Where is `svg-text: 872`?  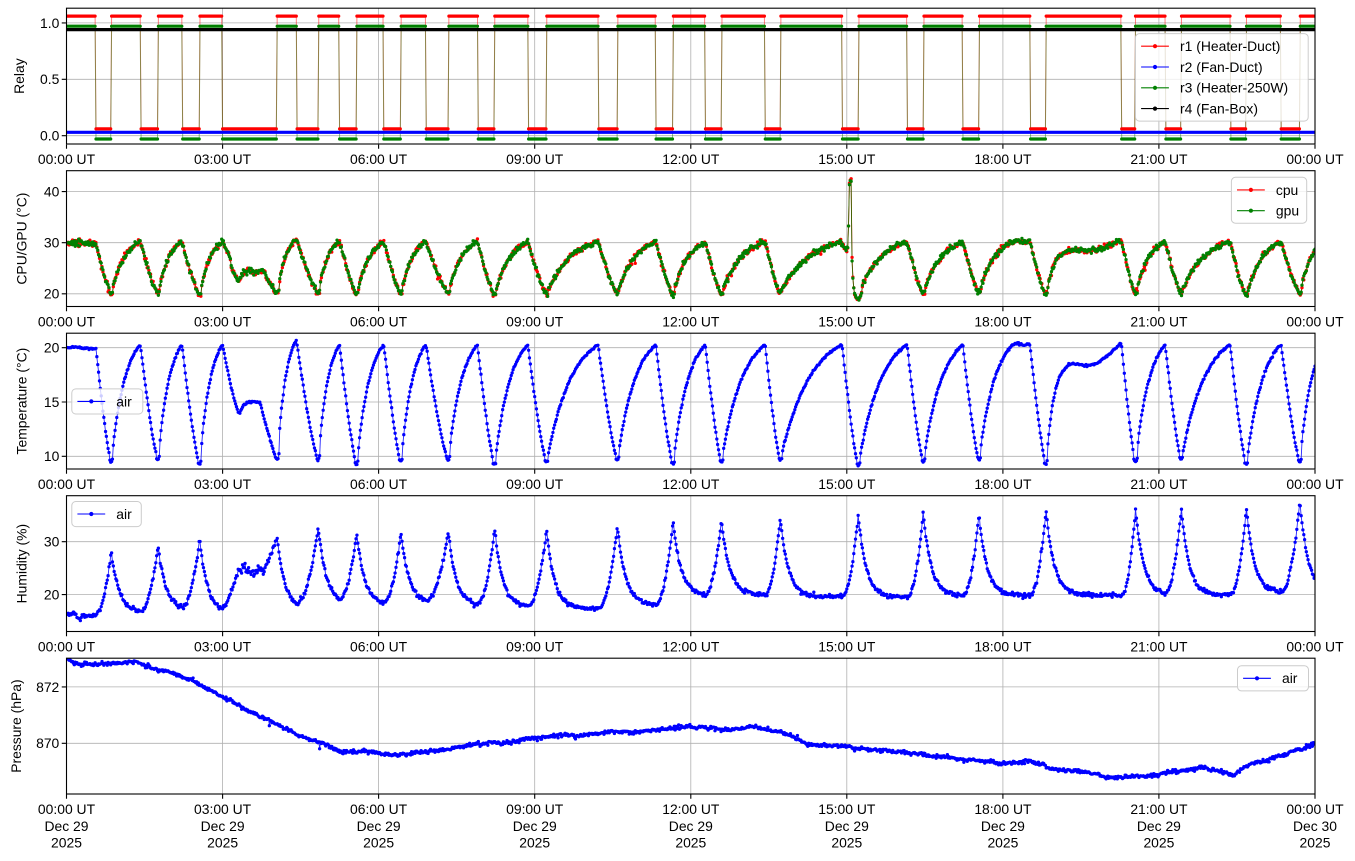
svg-text: 872 is located at coordinates (47, 687).